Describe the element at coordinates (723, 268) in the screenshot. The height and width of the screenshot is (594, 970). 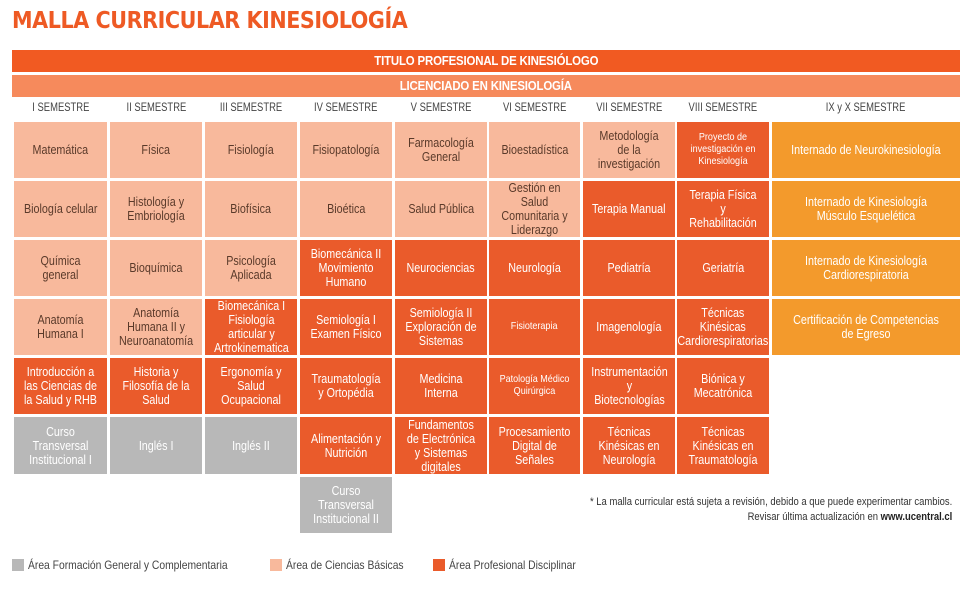
I see `course-cell: Geriatría` at that location.